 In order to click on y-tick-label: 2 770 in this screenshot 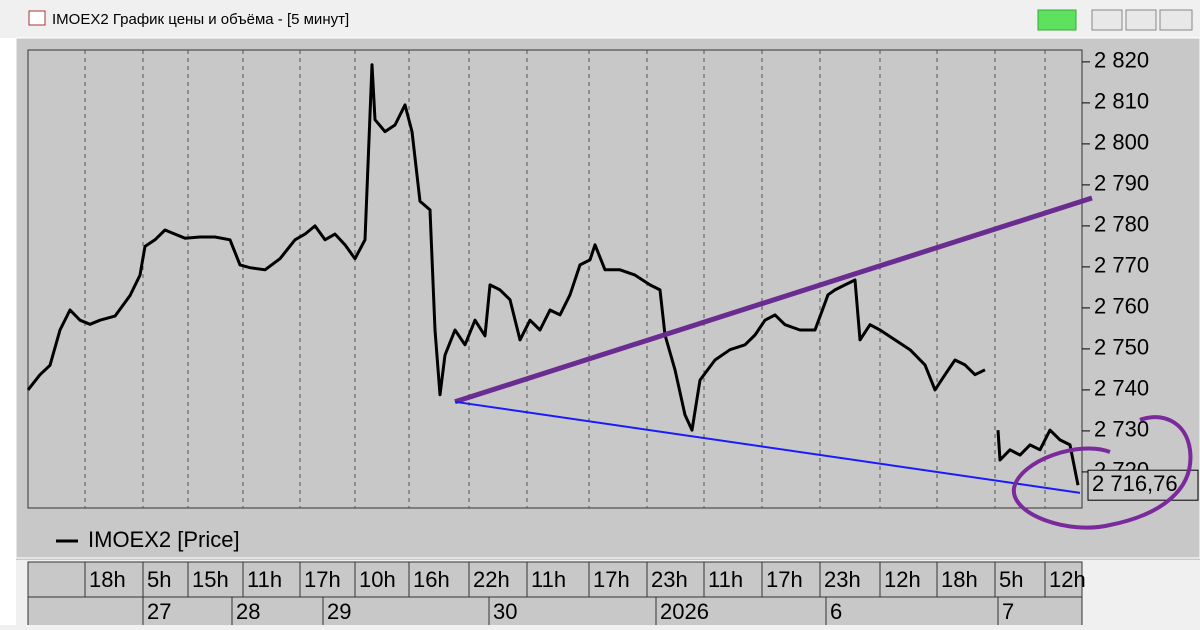, I will do `click(1121, 265)`.